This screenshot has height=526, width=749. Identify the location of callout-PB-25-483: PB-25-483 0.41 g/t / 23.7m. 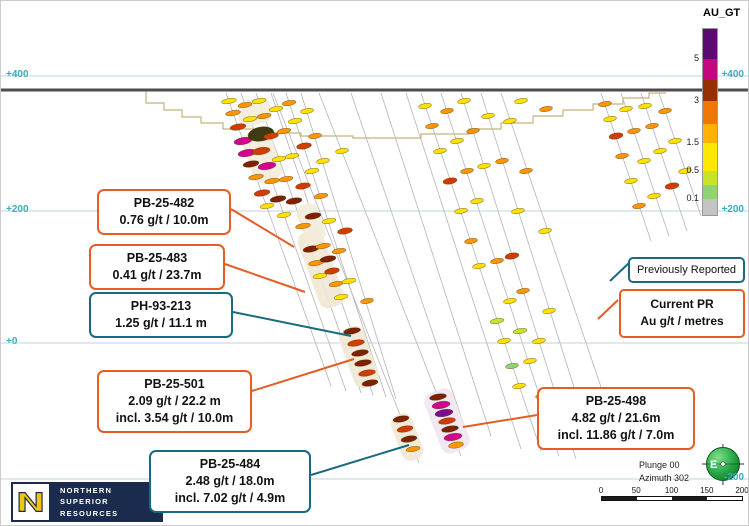
(157, 267).